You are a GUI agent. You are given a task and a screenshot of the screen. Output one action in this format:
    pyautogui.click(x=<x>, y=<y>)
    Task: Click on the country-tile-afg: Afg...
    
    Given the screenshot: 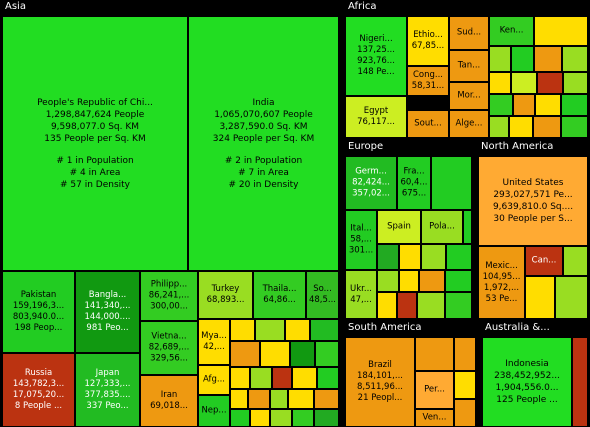 What is the action you would take?
    pyautogui.click(x=214, y=380)
    